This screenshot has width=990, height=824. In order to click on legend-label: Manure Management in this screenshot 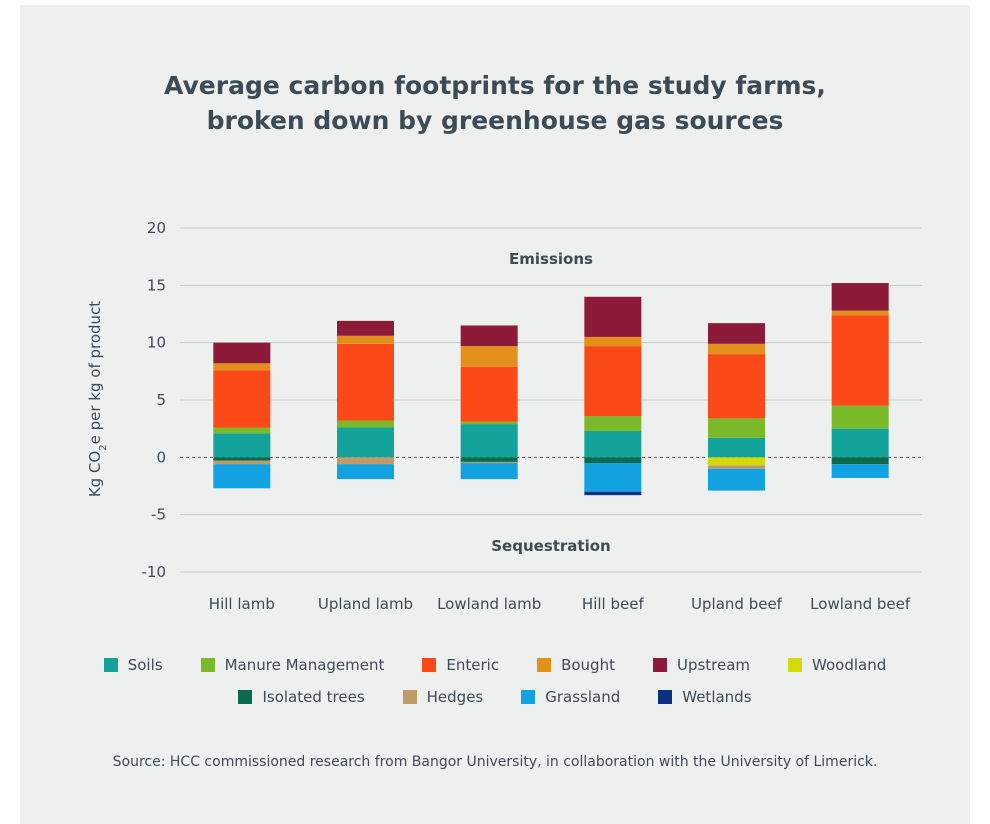, I will do `click(304, 665)`.